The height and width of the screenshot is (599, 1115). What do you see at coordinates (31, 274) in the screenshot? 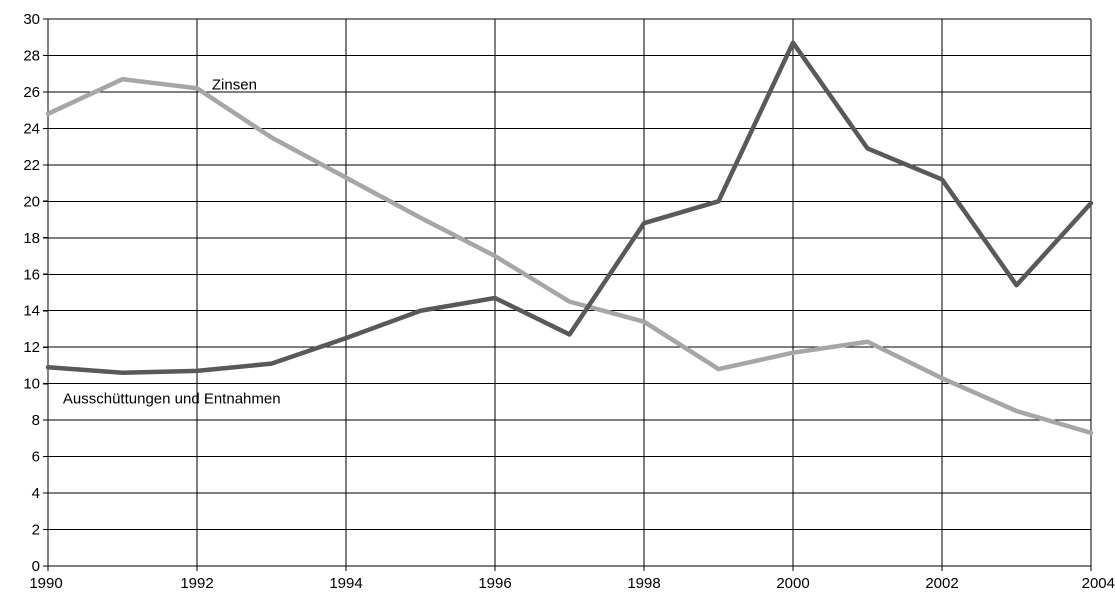
I see `y-tick-label: 16` at bounding box center [31, 274].